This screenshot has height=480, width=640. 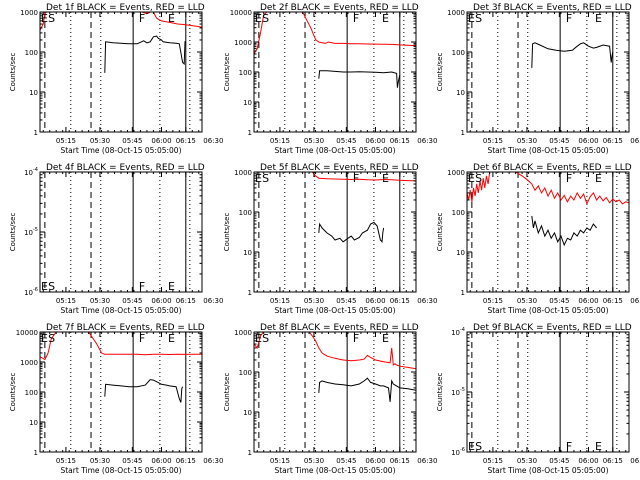 I want to click on panel-title: Det 4f BLACK = Events, RED = LLD, so click(x=125, y=168).